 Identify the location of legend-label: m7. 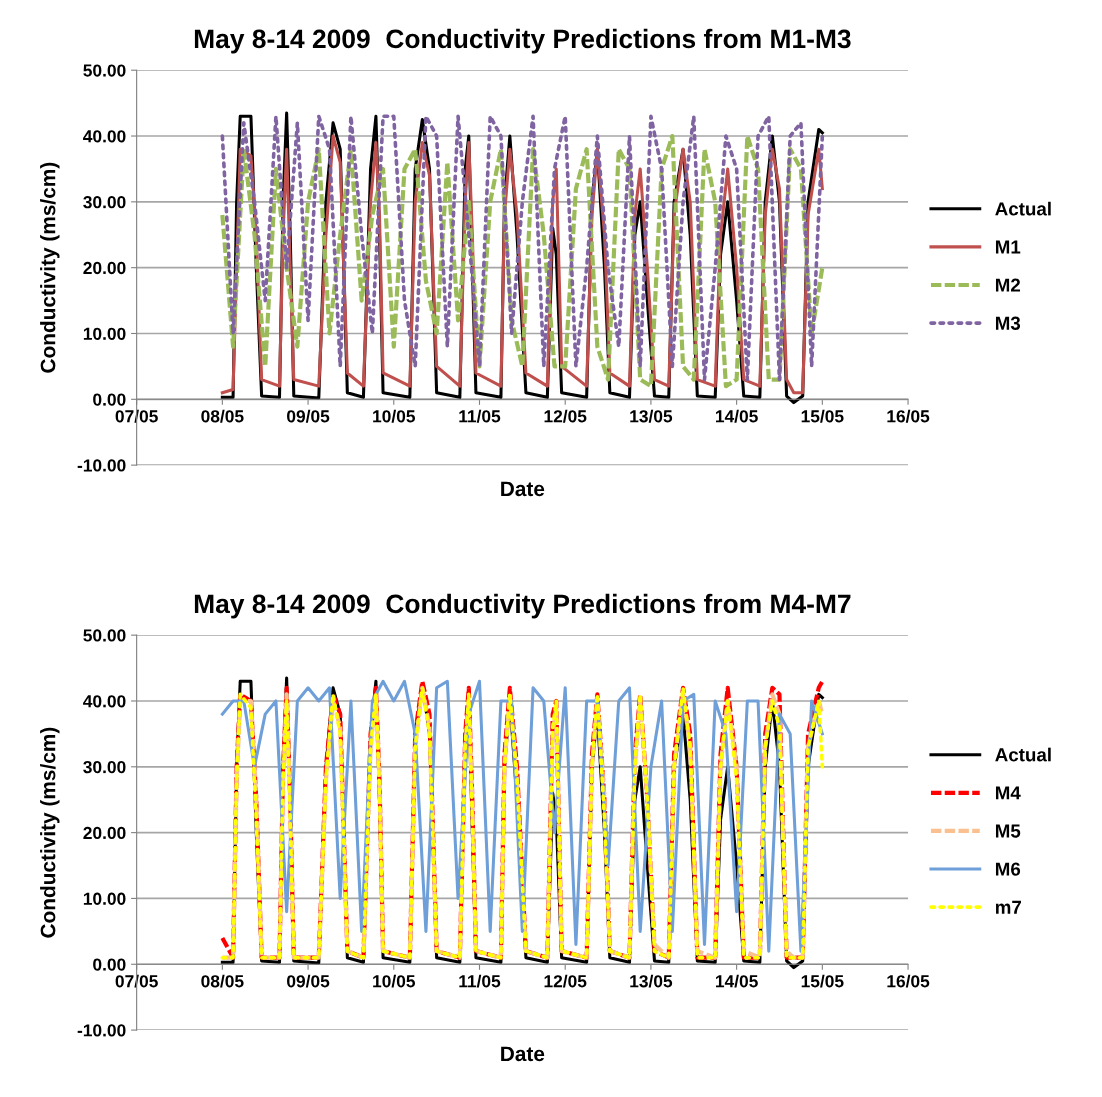
(1008, 907).